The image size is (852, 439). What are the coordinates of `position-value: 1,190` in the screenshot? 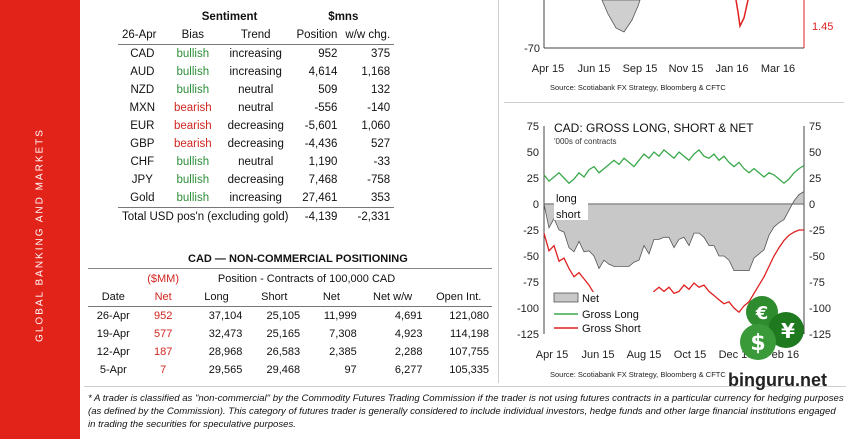 It's located at (323, 162).